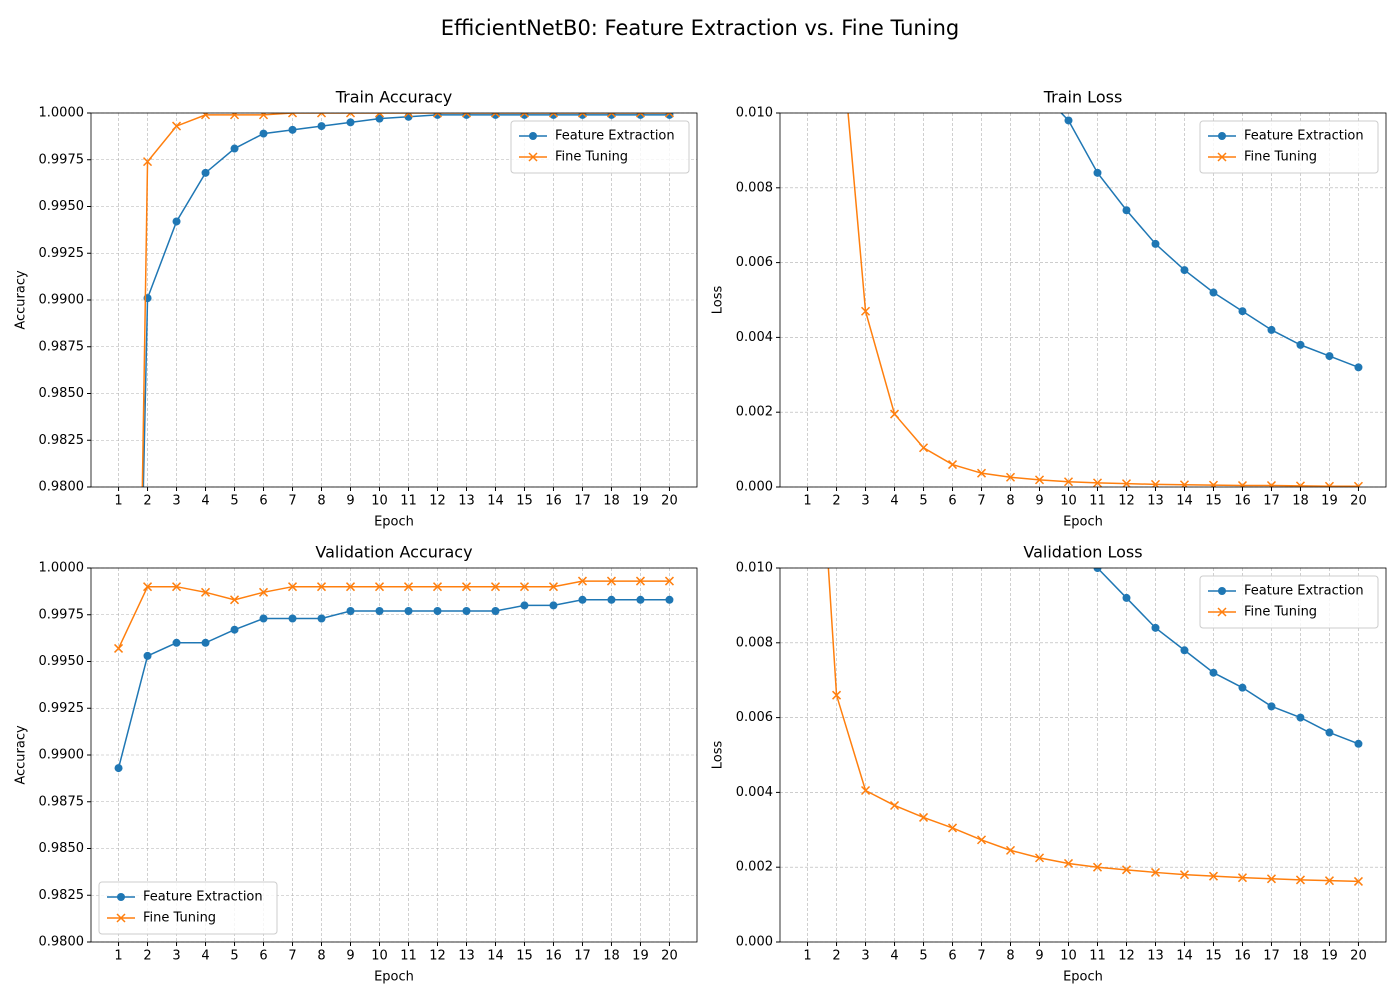 This screenshot has width=1400, height=1000. What do you see at coordinates (393, 552) in the screenshot?
I see `axes-title: Validation Accuracy` at bounding box center [393, 552].